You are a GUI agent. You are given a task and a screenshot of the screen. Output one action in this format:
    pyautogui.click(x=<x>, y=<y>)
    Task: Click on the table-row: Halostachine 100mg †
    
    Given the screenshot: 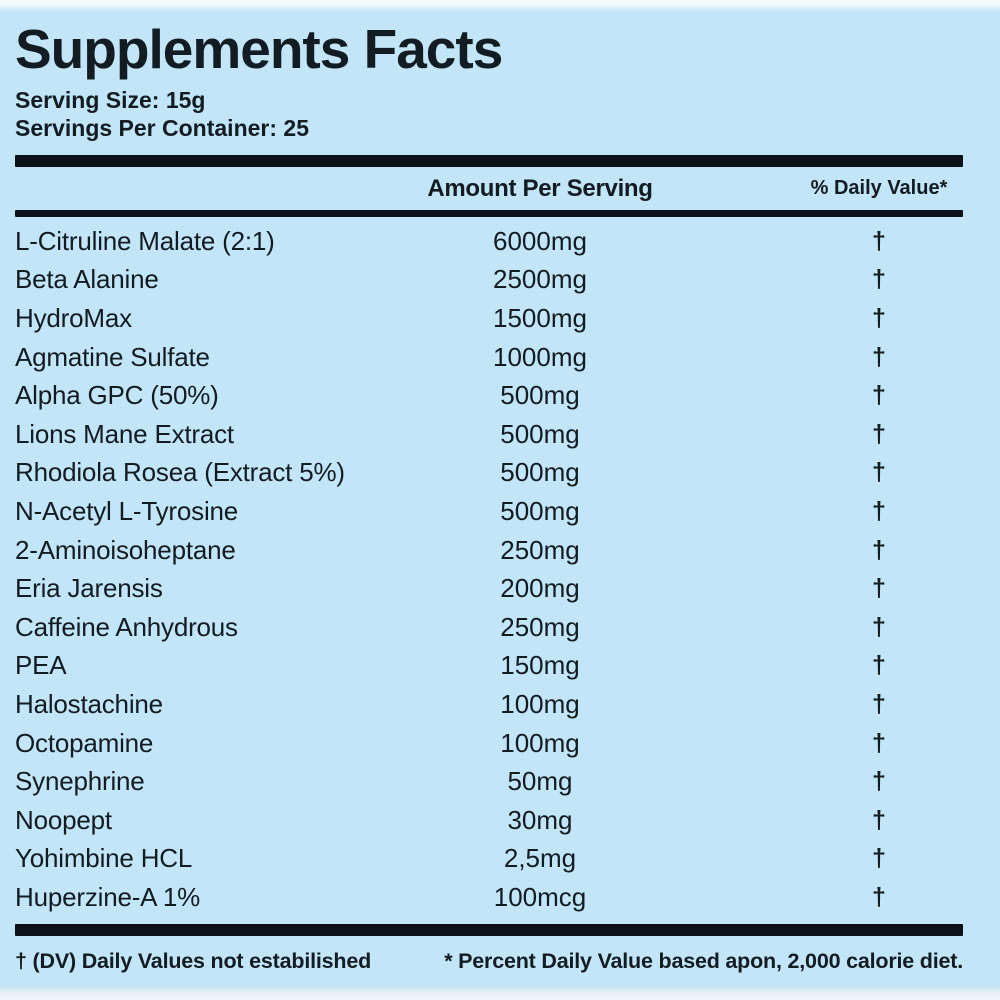 What is the action you would take?
    pyautogui.click(x=489, y=704)
    